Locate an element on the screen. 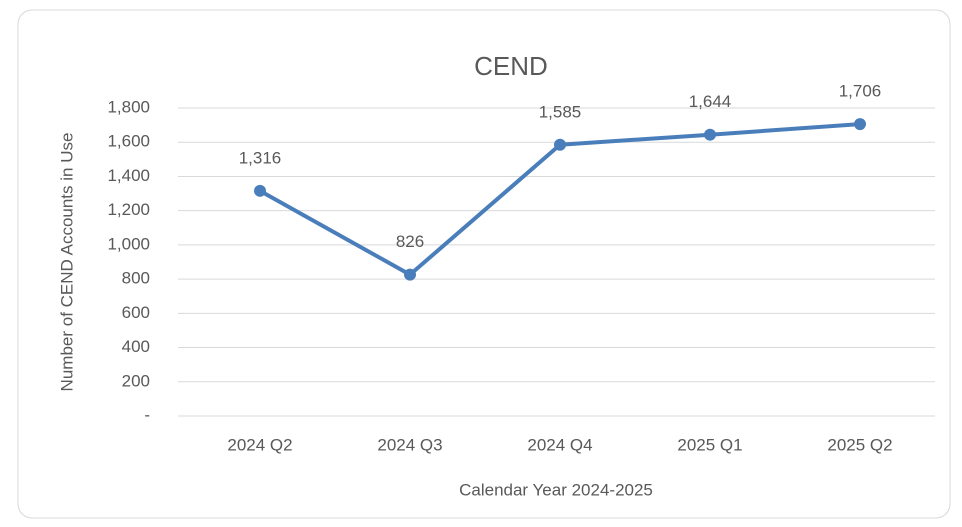 The image size is (962, 527). y-tick-label: 1,800 is located at coordinates (128, 106).